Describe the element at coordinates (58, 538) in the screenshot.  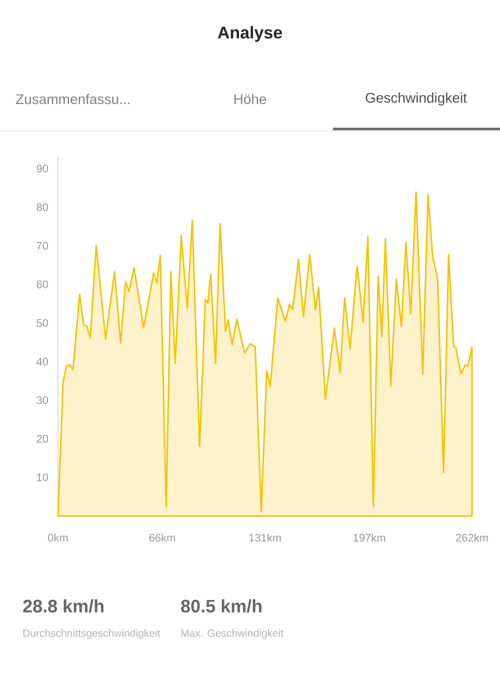
I see `x-tick-label: 0km` at that location.